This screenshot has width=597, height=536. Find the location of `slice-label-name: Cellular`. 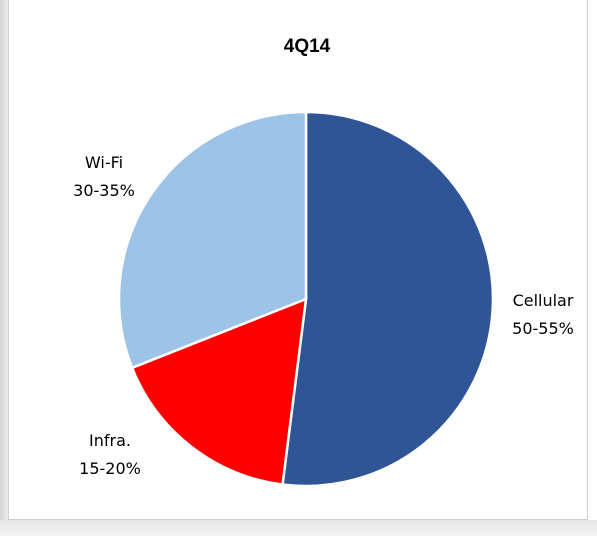

slice-label-name: Cellular is located at coordinates (543, 300).